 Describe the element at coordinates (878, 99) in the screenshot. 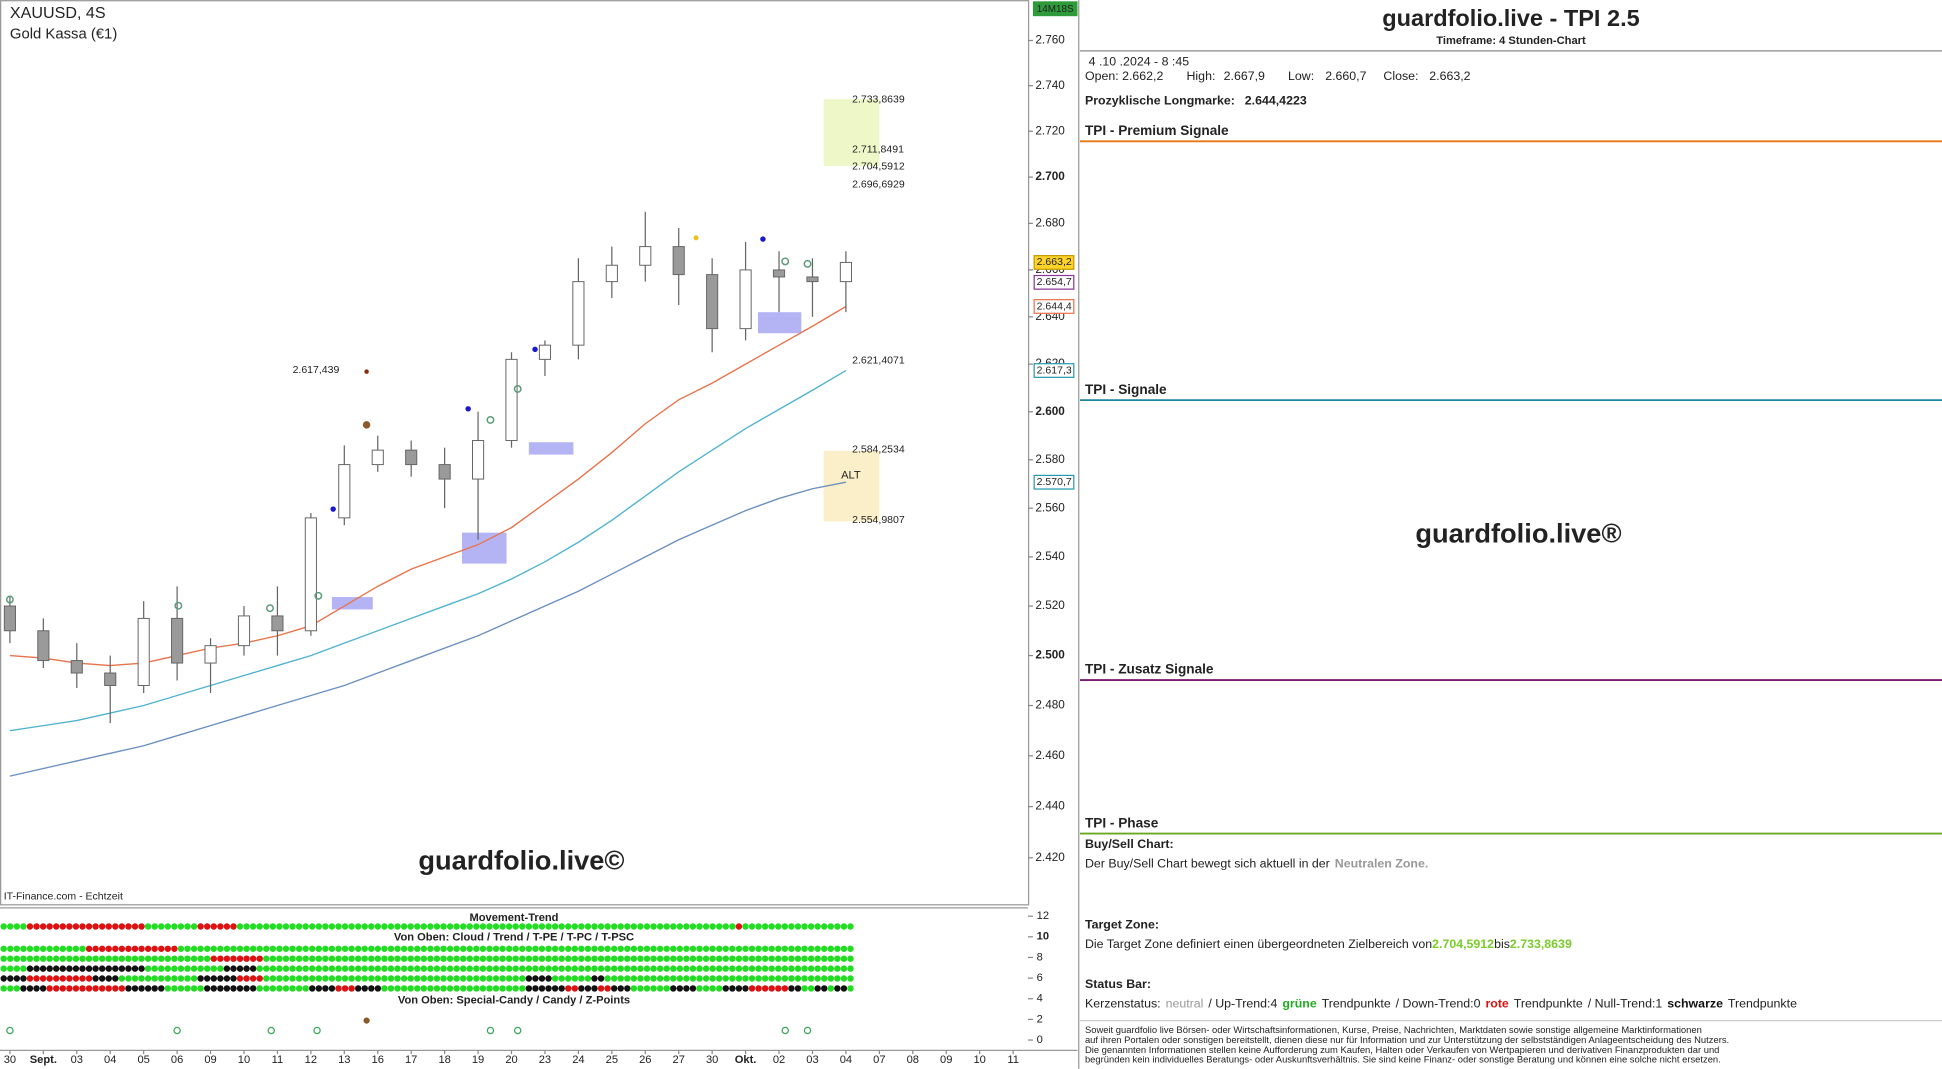

I see `level-label: 2.733,8639` at that location.